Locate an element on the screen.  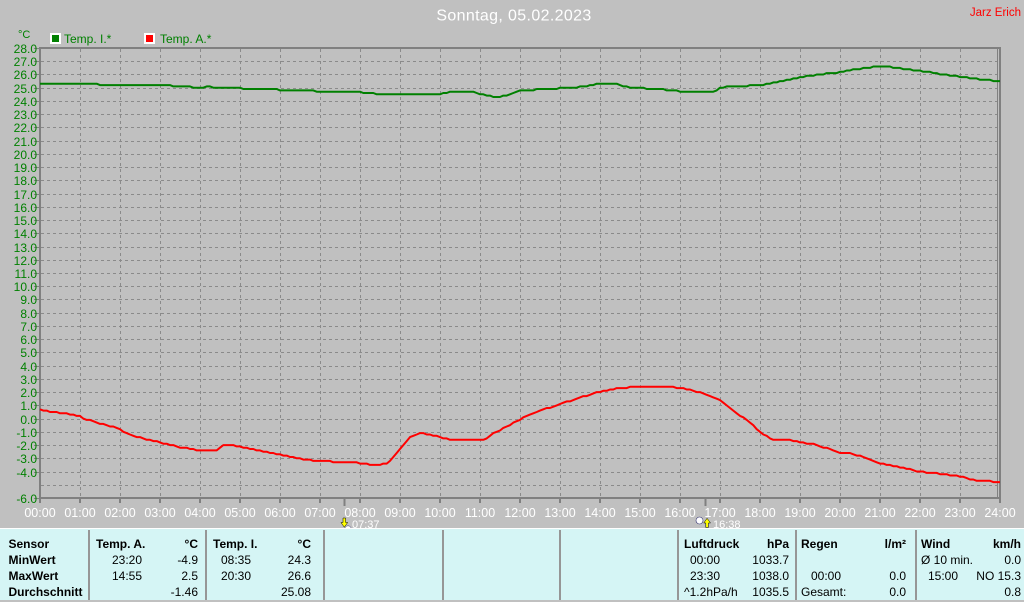
svg-text: -4.0 is located at coordinates (26, 473).